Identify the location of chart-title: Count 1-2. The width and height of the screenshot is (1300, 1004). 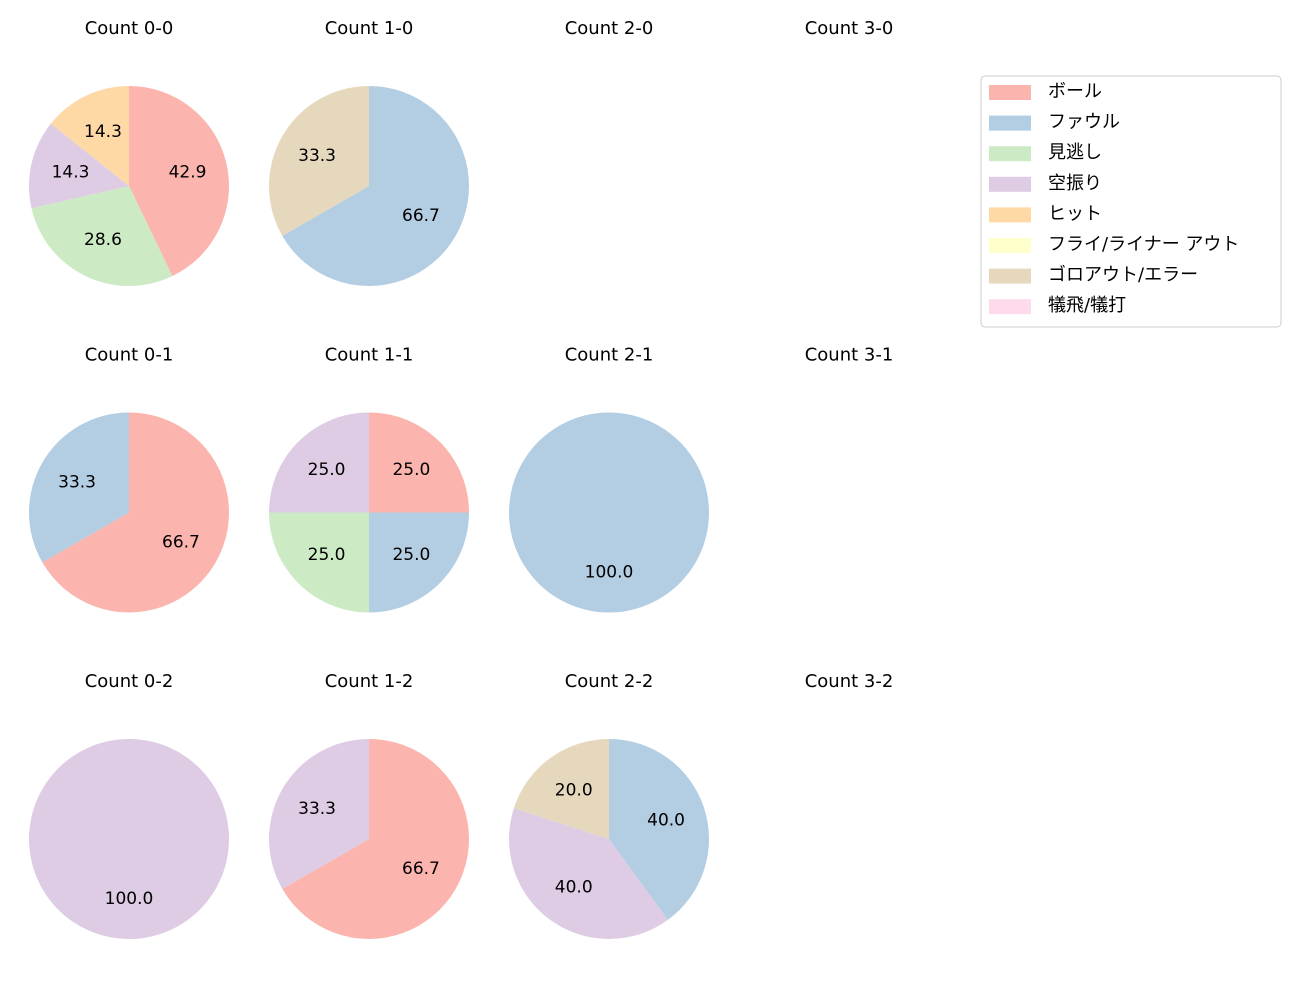
(369, 681).